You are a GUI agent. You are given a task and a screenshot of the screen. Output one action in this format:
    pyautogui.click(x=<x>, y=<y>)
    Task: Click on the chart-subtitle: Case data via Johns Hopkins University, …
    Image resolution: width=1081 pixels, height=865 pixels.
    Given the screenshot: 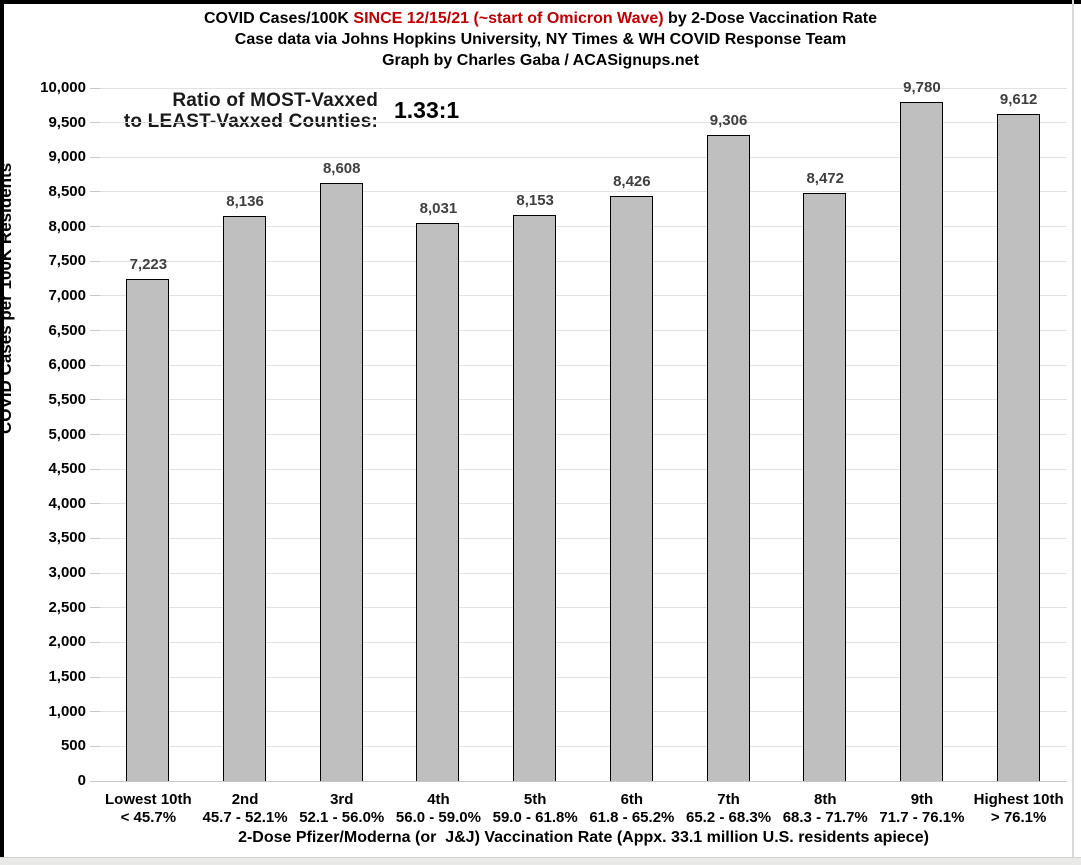 What is the action you would take?
    pyautogui.click(x=540, y=39)
    